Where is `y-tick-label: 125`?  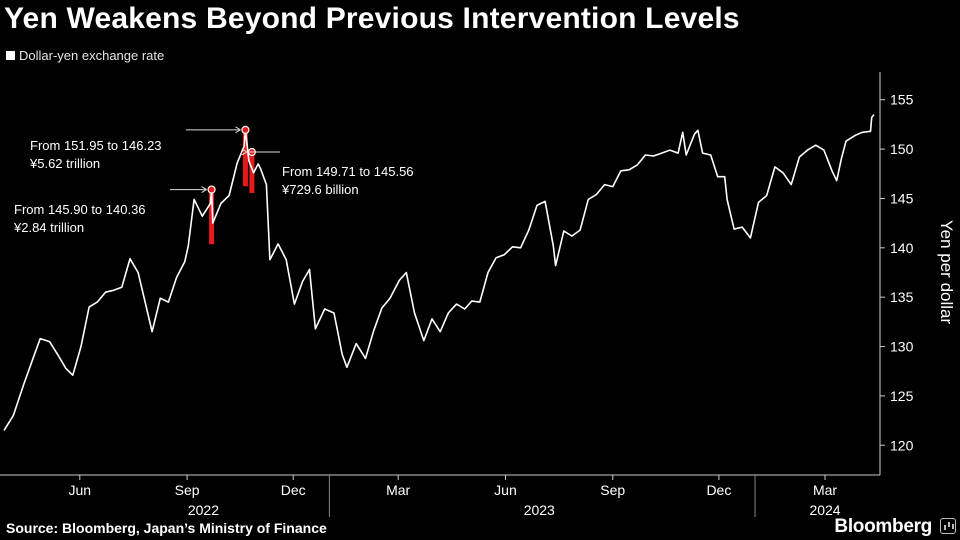 y-tick-label: 125 is located at coordinates (902, 396).